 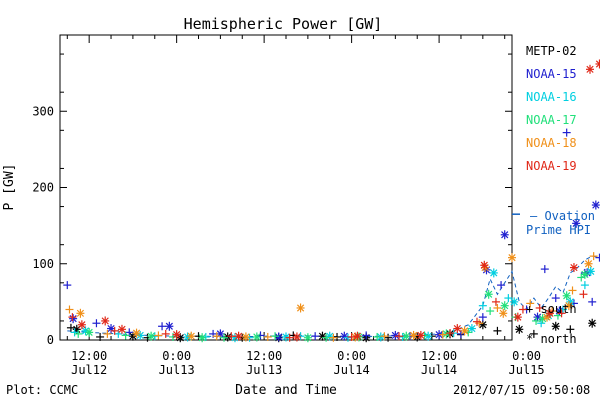 What do you see at coordinates (551, 339) in the screenshot?
I see `north-legend-label: * north` at bounding box center [551, 339].